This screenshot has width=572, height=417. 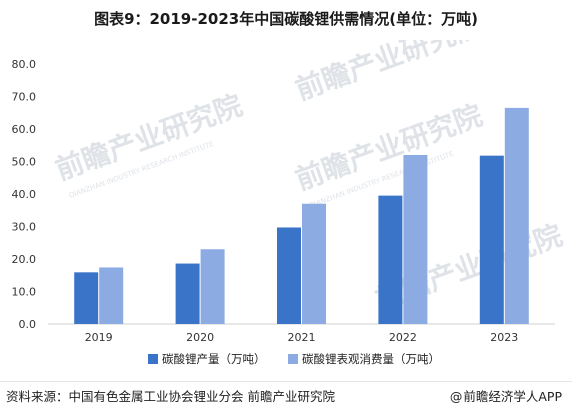 What do you see at coordinates (24, 97) in the screenshot?
I see `y-tick-label: 70.0` at bounding box center [24, 97].